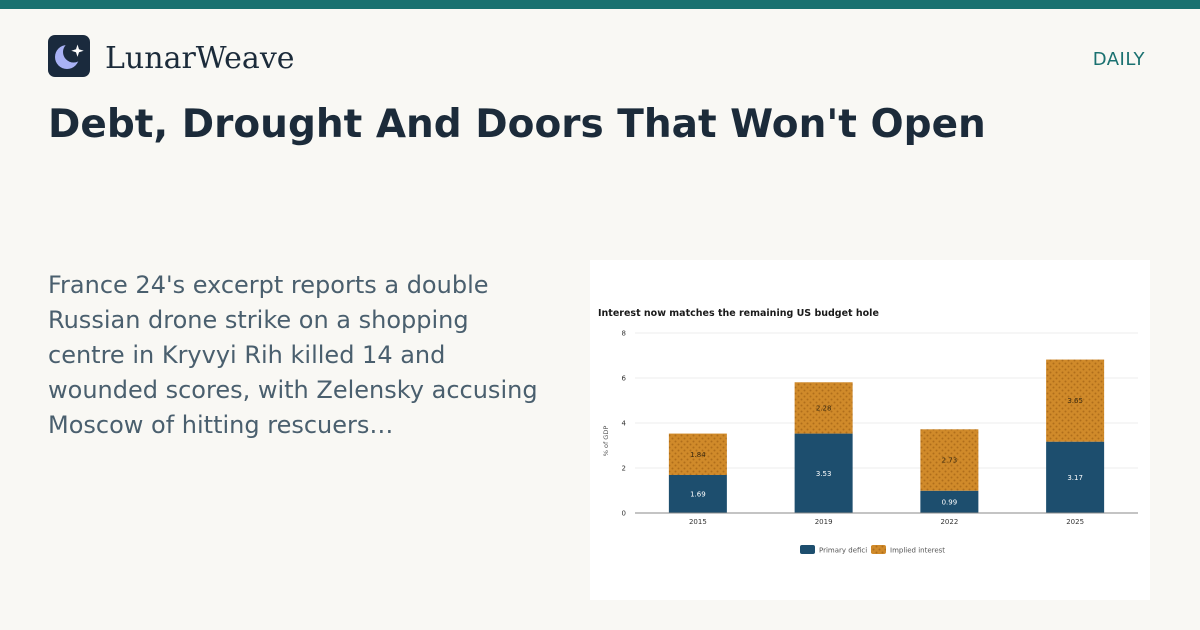 Image resolution: width=1200 pixels, height=630 pixels. I want to click on y-tick-label: 6, so click(624, 379).